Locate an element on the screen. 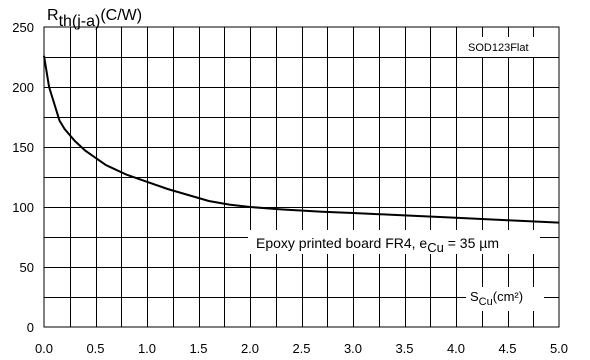 This screenshot has height=360, width=590. package-label: SOD123Flat is located at coordinates (498, 48).